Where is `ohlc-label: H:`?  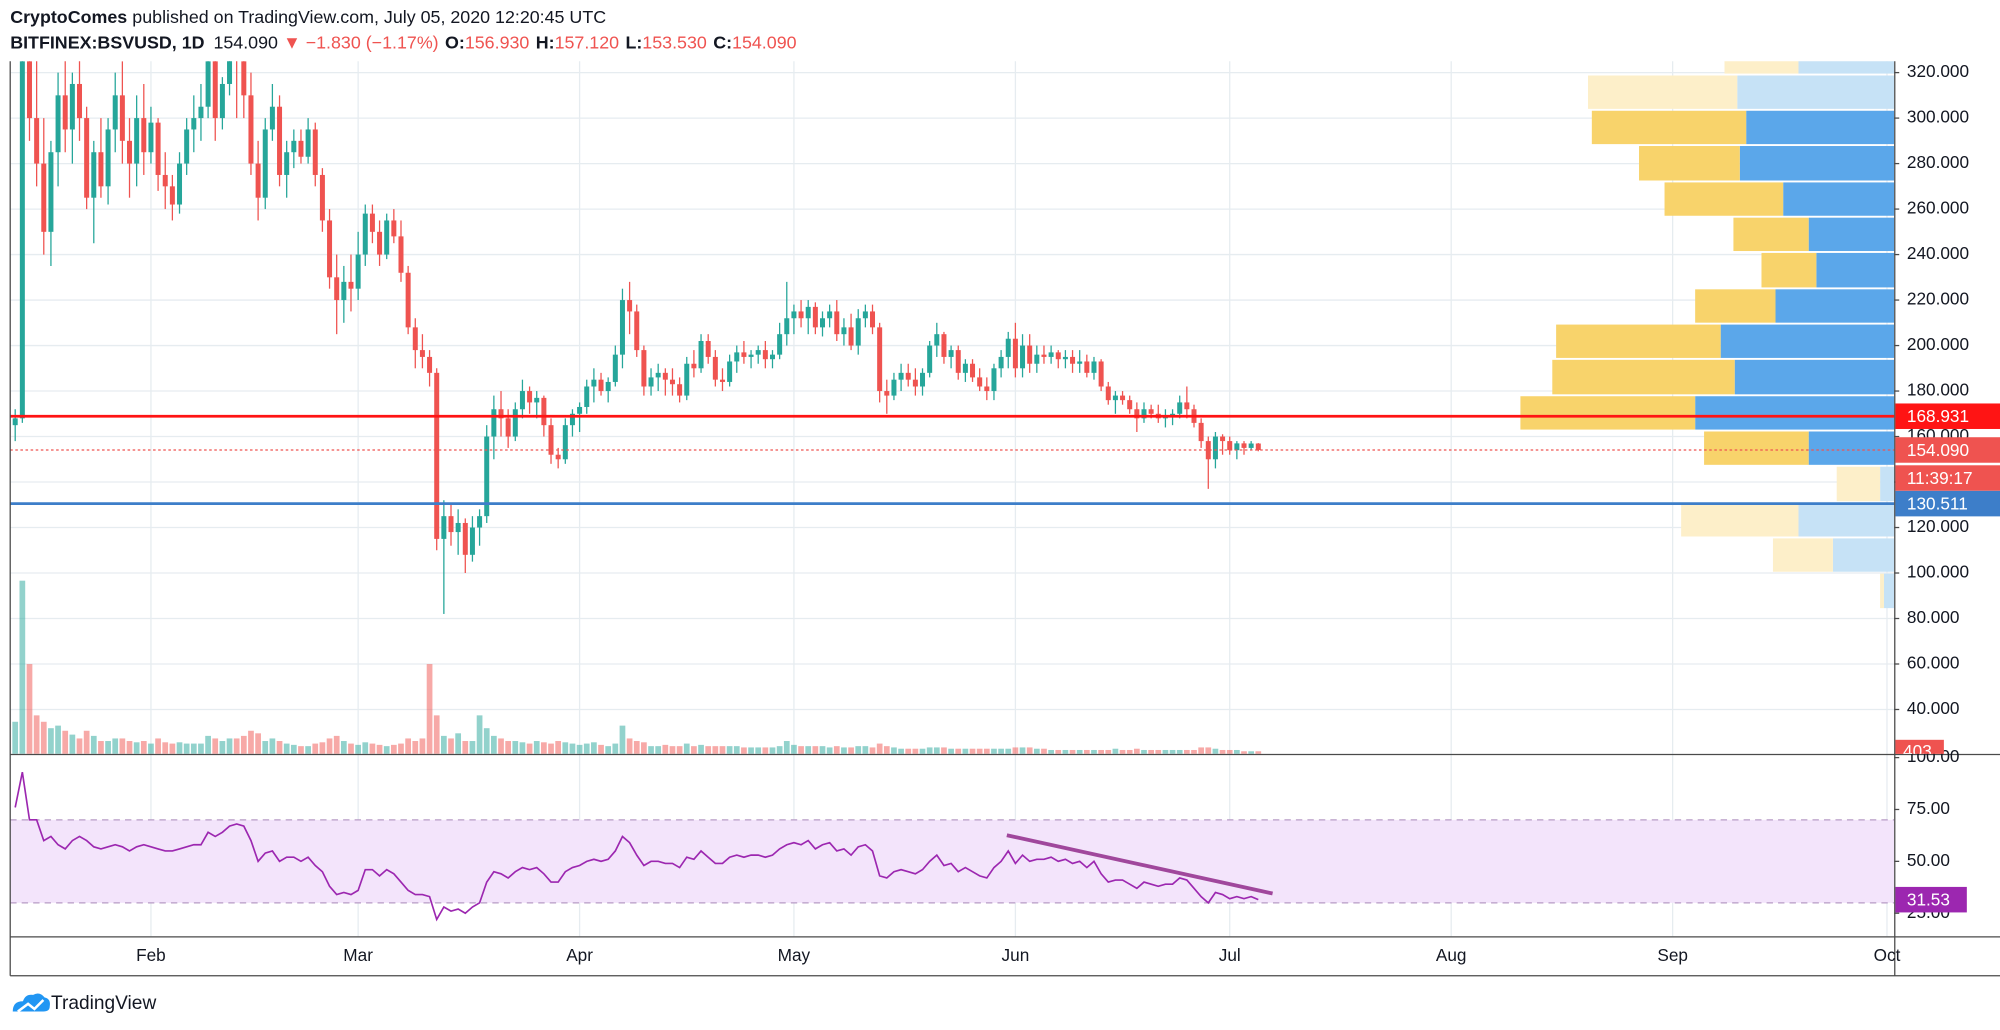
ohlc-label: H: is located at coordinates (545, 42).